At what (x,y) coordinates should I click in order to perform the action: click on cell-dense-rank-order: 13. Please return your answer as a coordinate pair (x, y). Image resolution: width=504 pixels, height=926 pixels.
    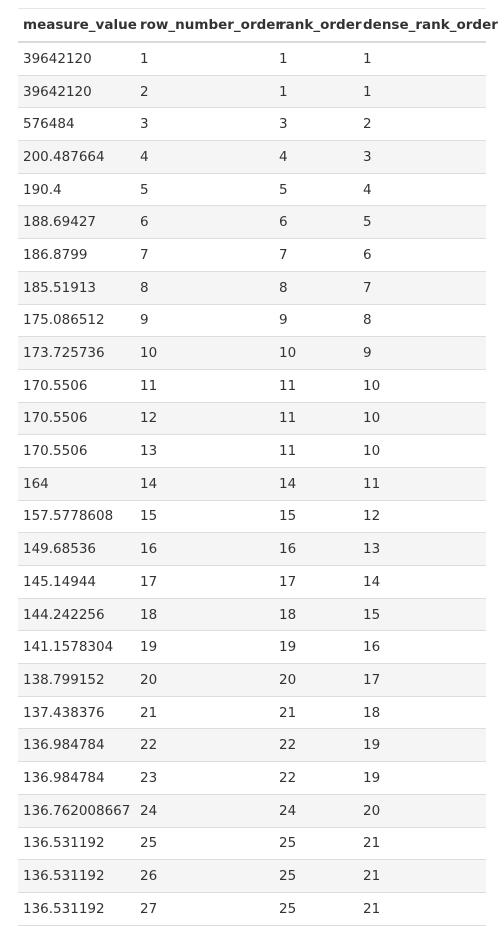
    Looking at the image, I should click on (422, 549).